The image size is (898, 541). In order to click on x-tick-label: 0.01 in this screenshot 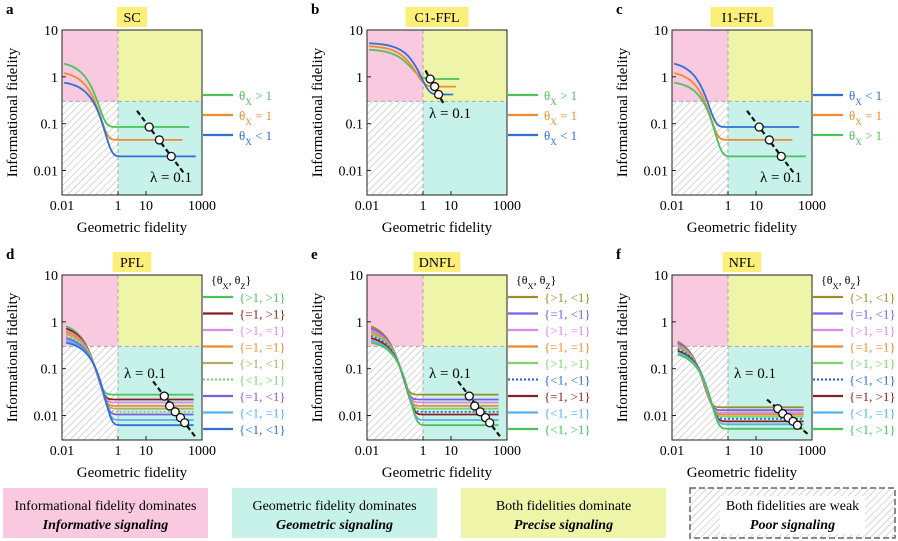, I will do `click(62, 451)`.